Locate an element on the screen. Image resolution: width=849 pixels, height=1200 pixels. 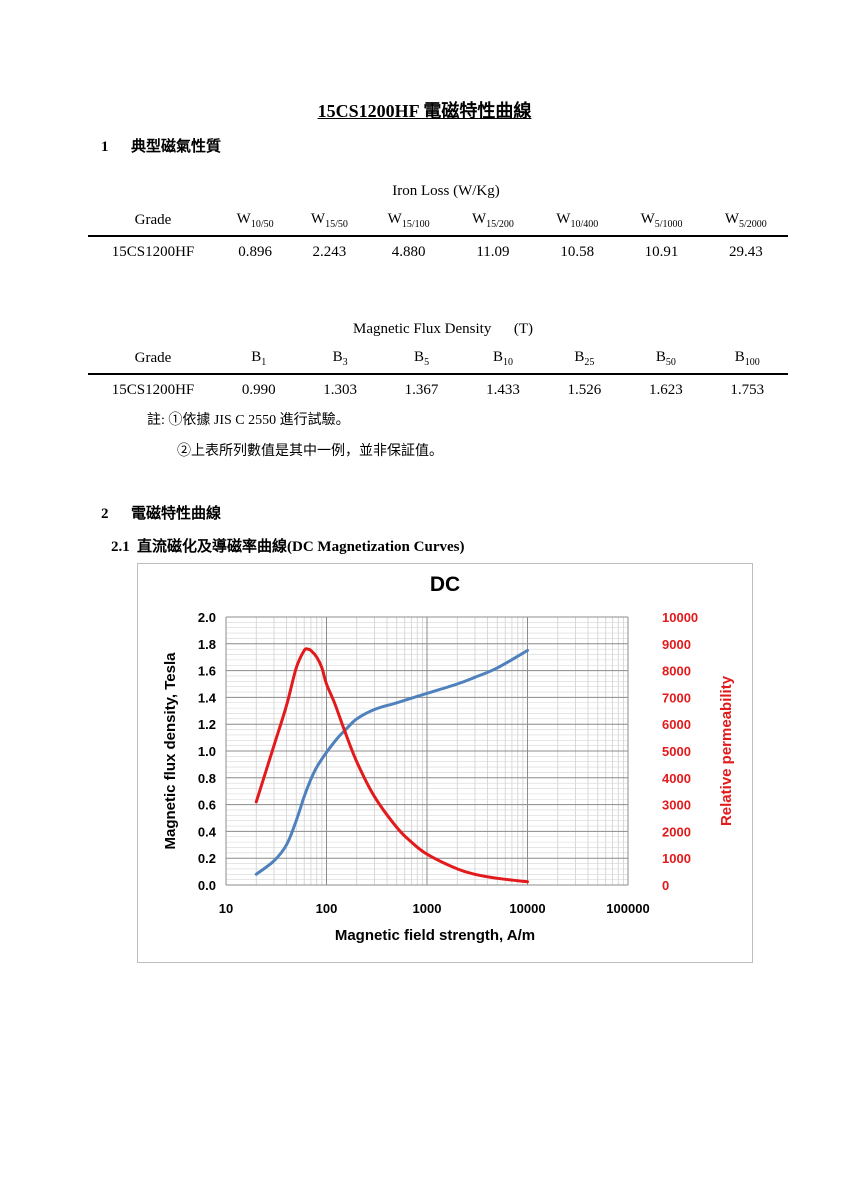
iron-loss-col-header: W15/50 is located at coordinates (329, 221).